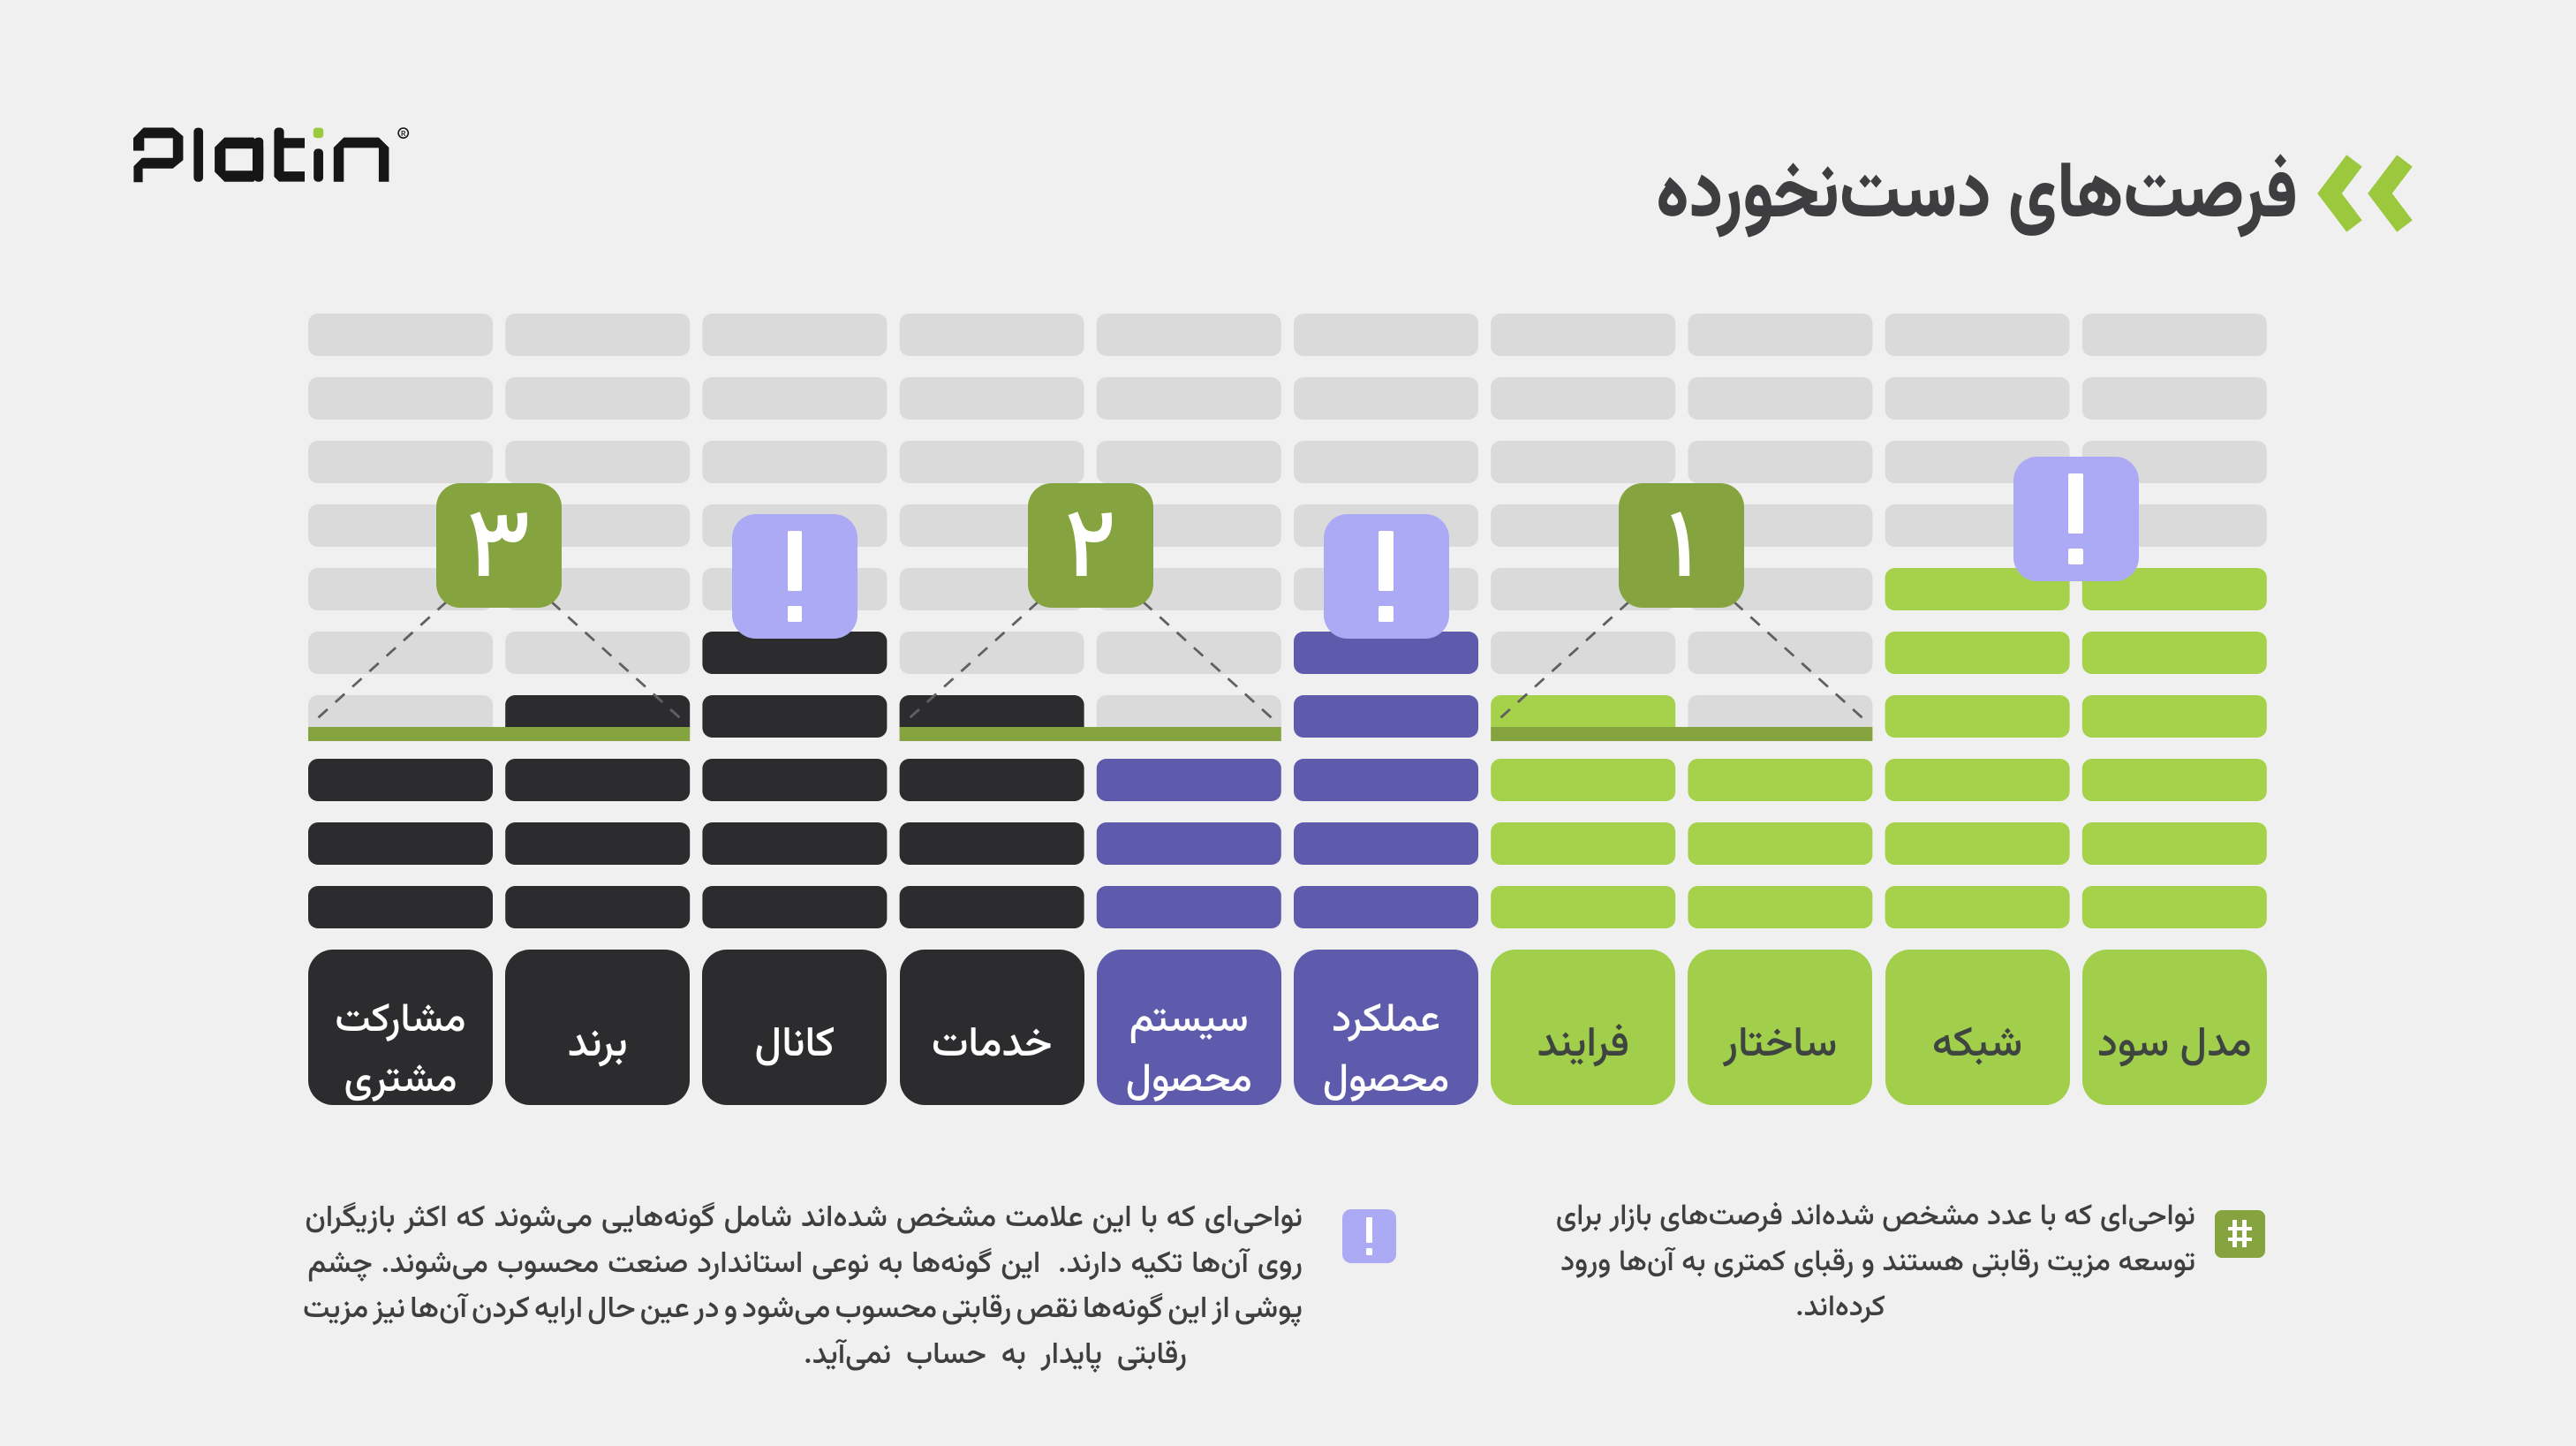 Image resolution: width=2576 pixels, height=1446 pixels. I want to click on svg-text: R, so click(403, 134).